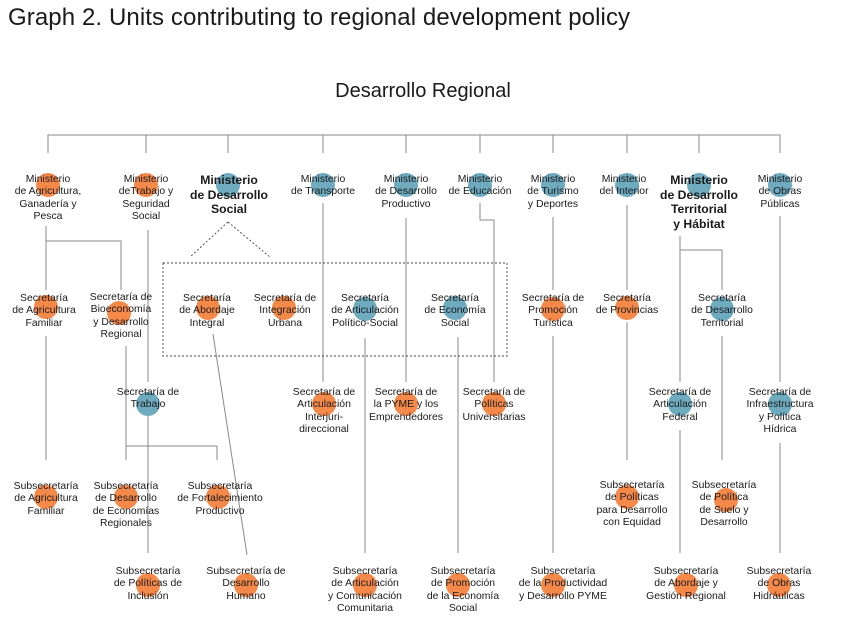  Describe the element at coordinates (228, 185) in the screenshot. I see `min-desarrollo-social-marker` at that location.